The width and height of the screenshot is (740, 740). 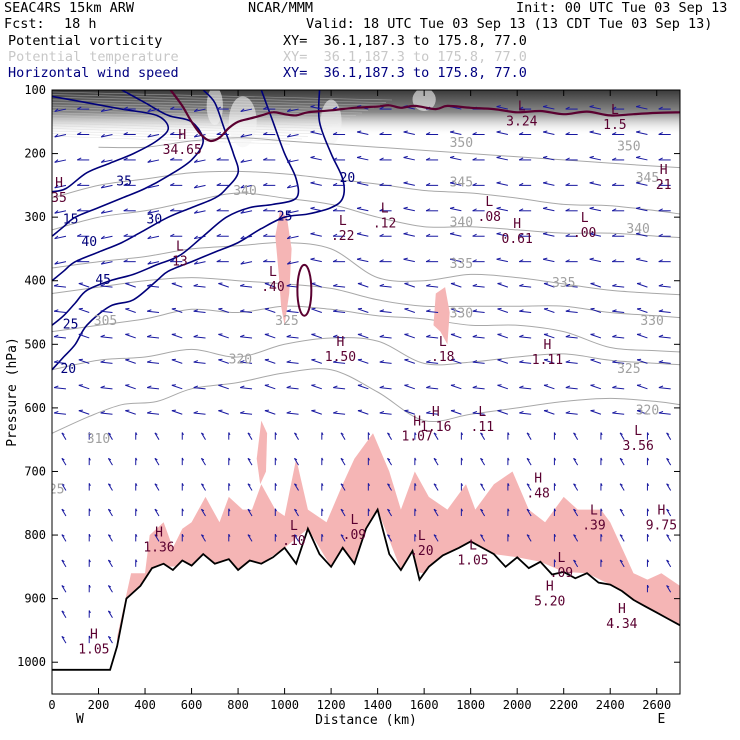 What do you see at coordinates (340, 350) in the screenshot?
I see `high-low-marker: H1.50` at bounding box center [340, 350].